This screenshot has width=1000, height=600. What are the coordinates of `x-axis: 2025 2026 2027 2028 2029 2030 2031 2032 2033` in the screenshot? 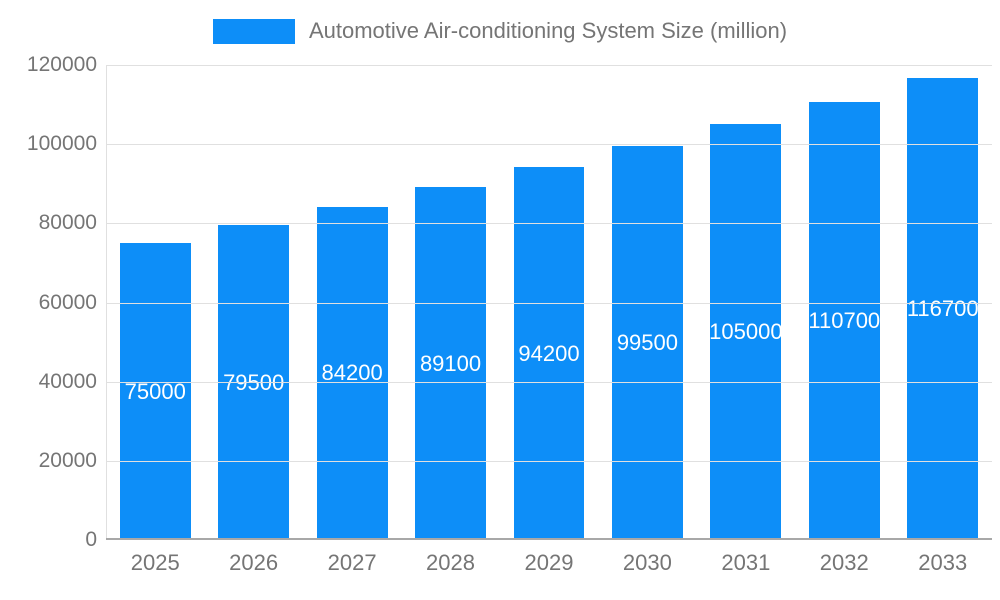 It's located at (549, 563).